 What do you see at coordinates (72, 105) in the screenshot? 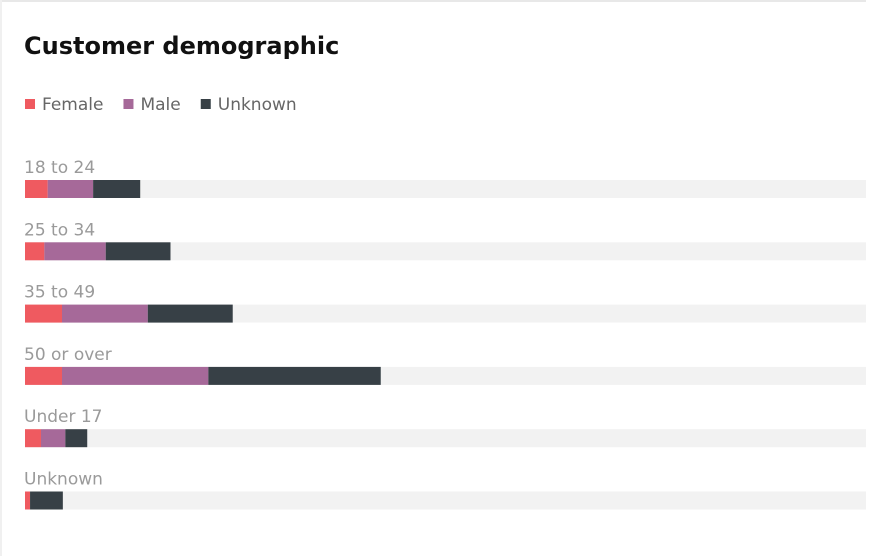
I see `legend-label: Female` at bounding box center [72, 105].